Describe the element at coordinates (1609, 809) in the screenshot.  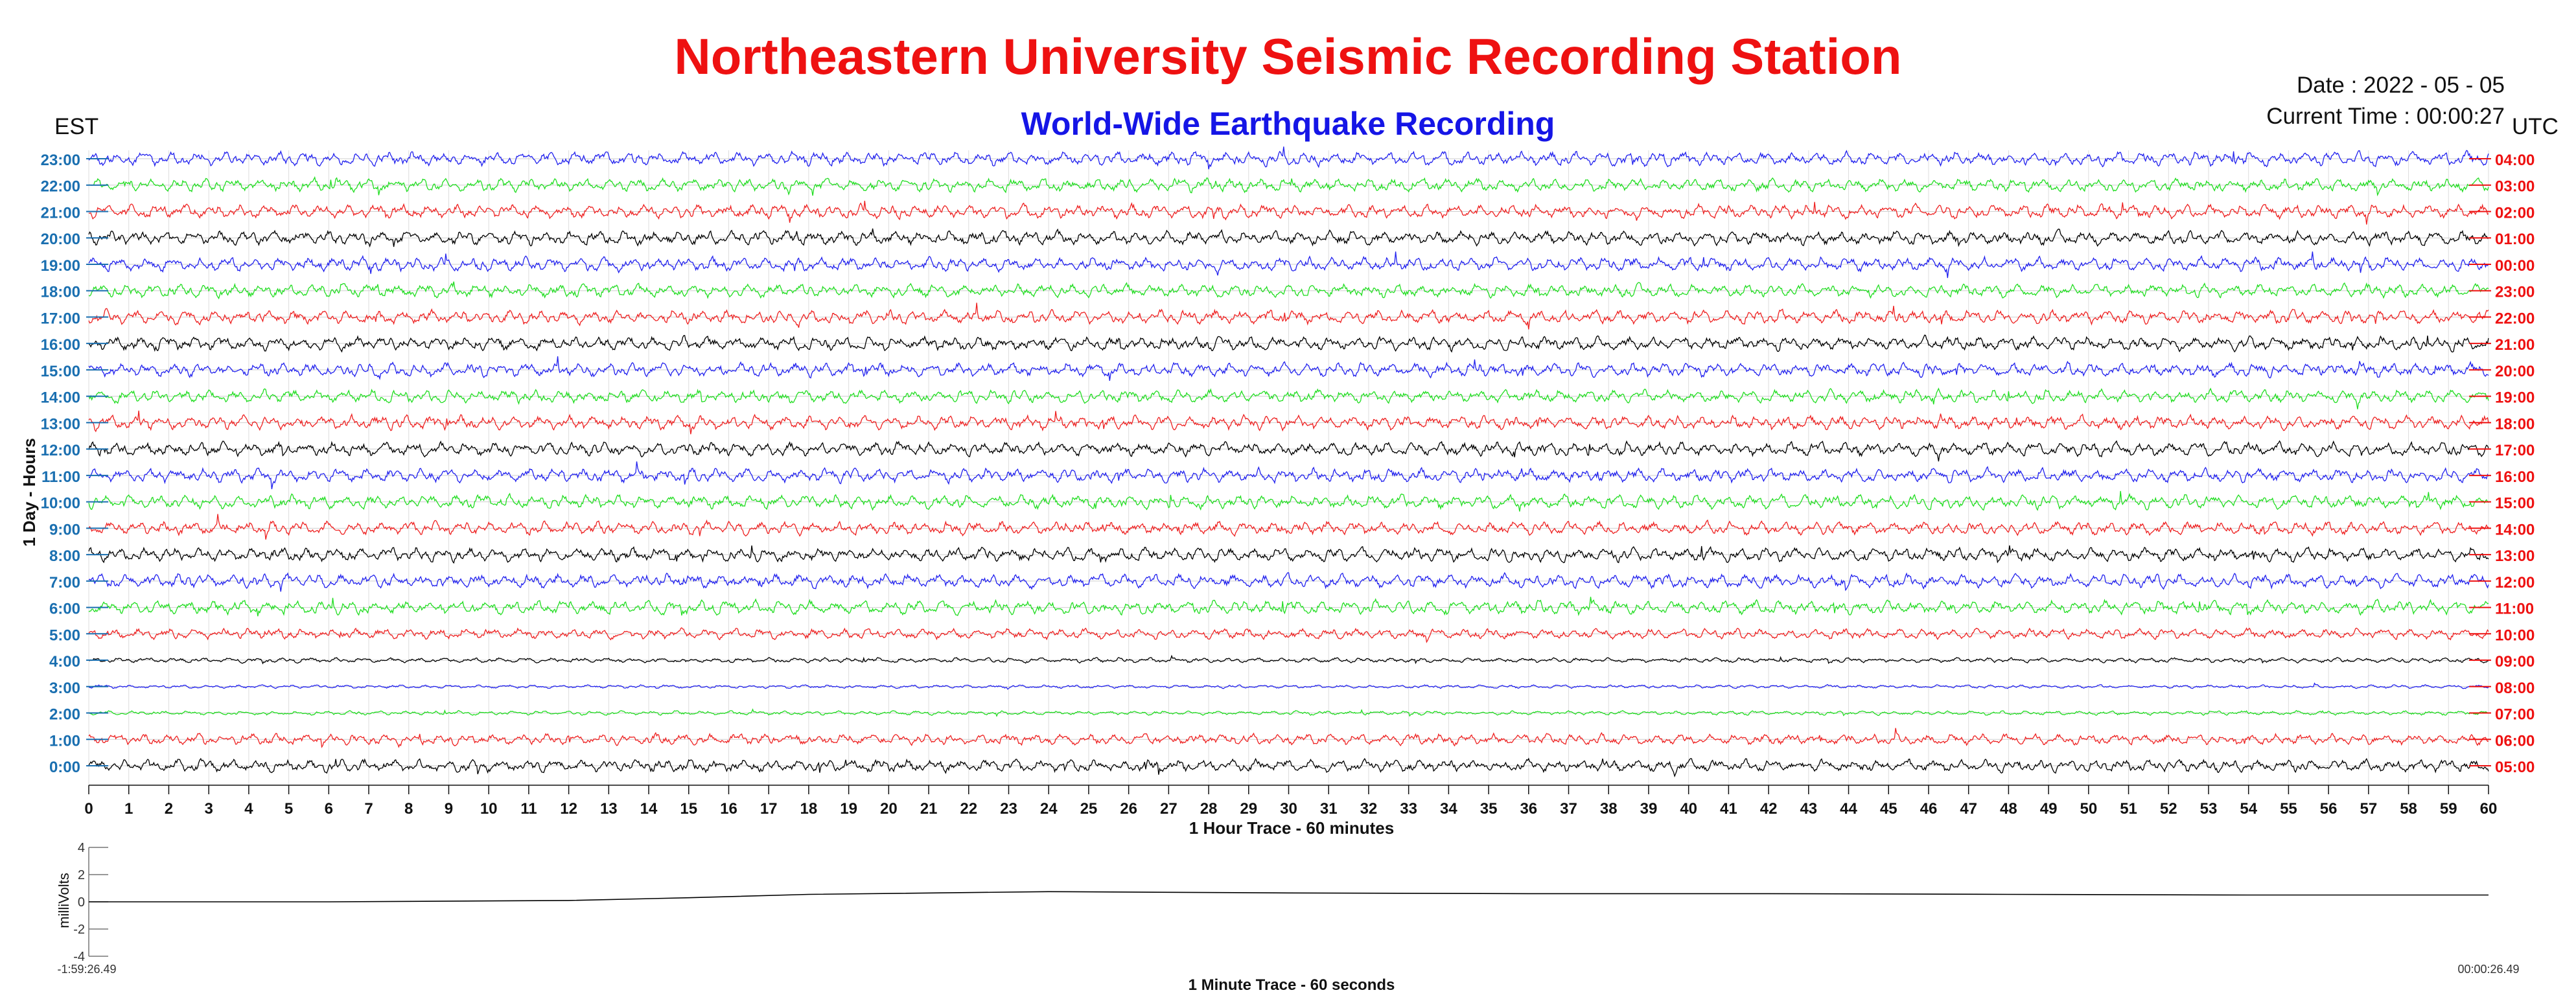
I see `x-tick-label: 38` at that location.